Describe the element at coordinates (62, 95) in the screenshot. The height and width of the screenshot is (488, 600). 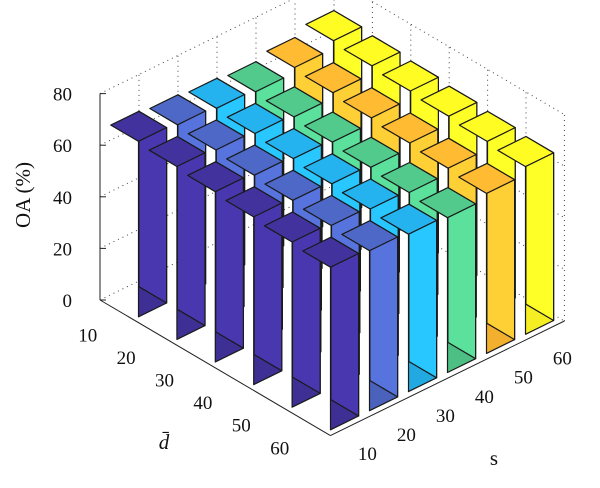
I see `z-tick-label: 80` at that location.